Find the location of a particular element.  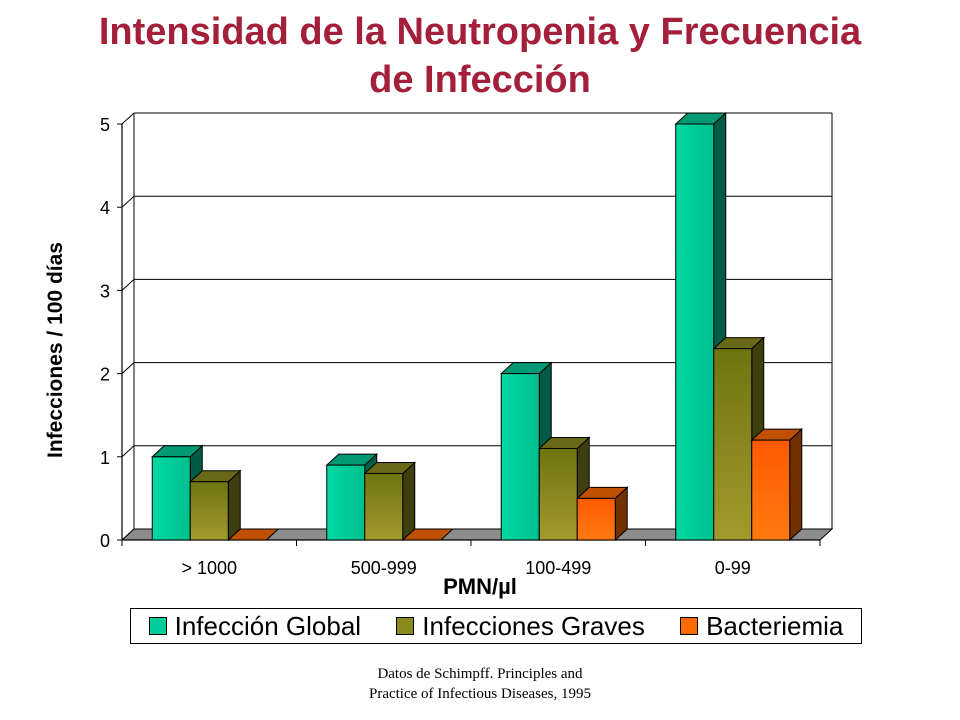

legend-label-infecciones-graves: Infecciones Graves is located at coordinates (533, 625).